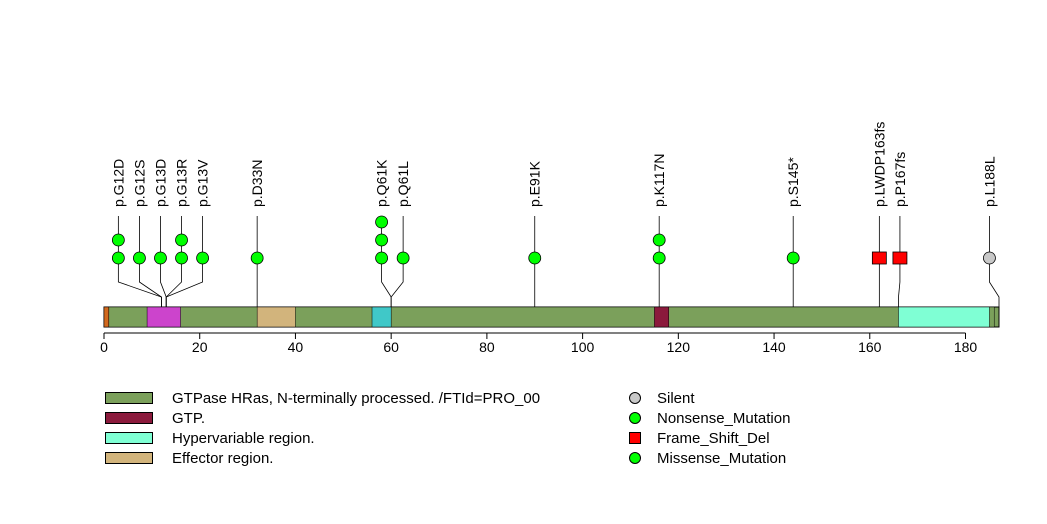 The image size is (1047, 524). Describe the element at coordinates (535, 183) in the screenshot. I see `mutation-label: p.E91K` at that location.